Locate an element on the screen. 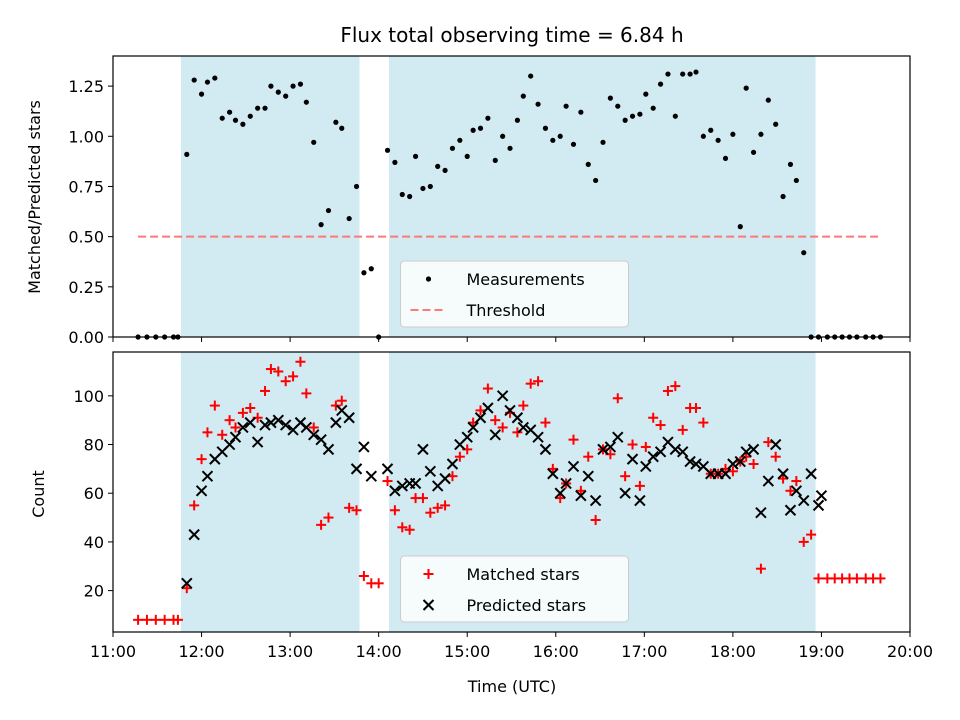 The width and height of the screenshot is (960, 720). top-ylabel: Matched/Predicted stars is located at coordinates (34, 197).